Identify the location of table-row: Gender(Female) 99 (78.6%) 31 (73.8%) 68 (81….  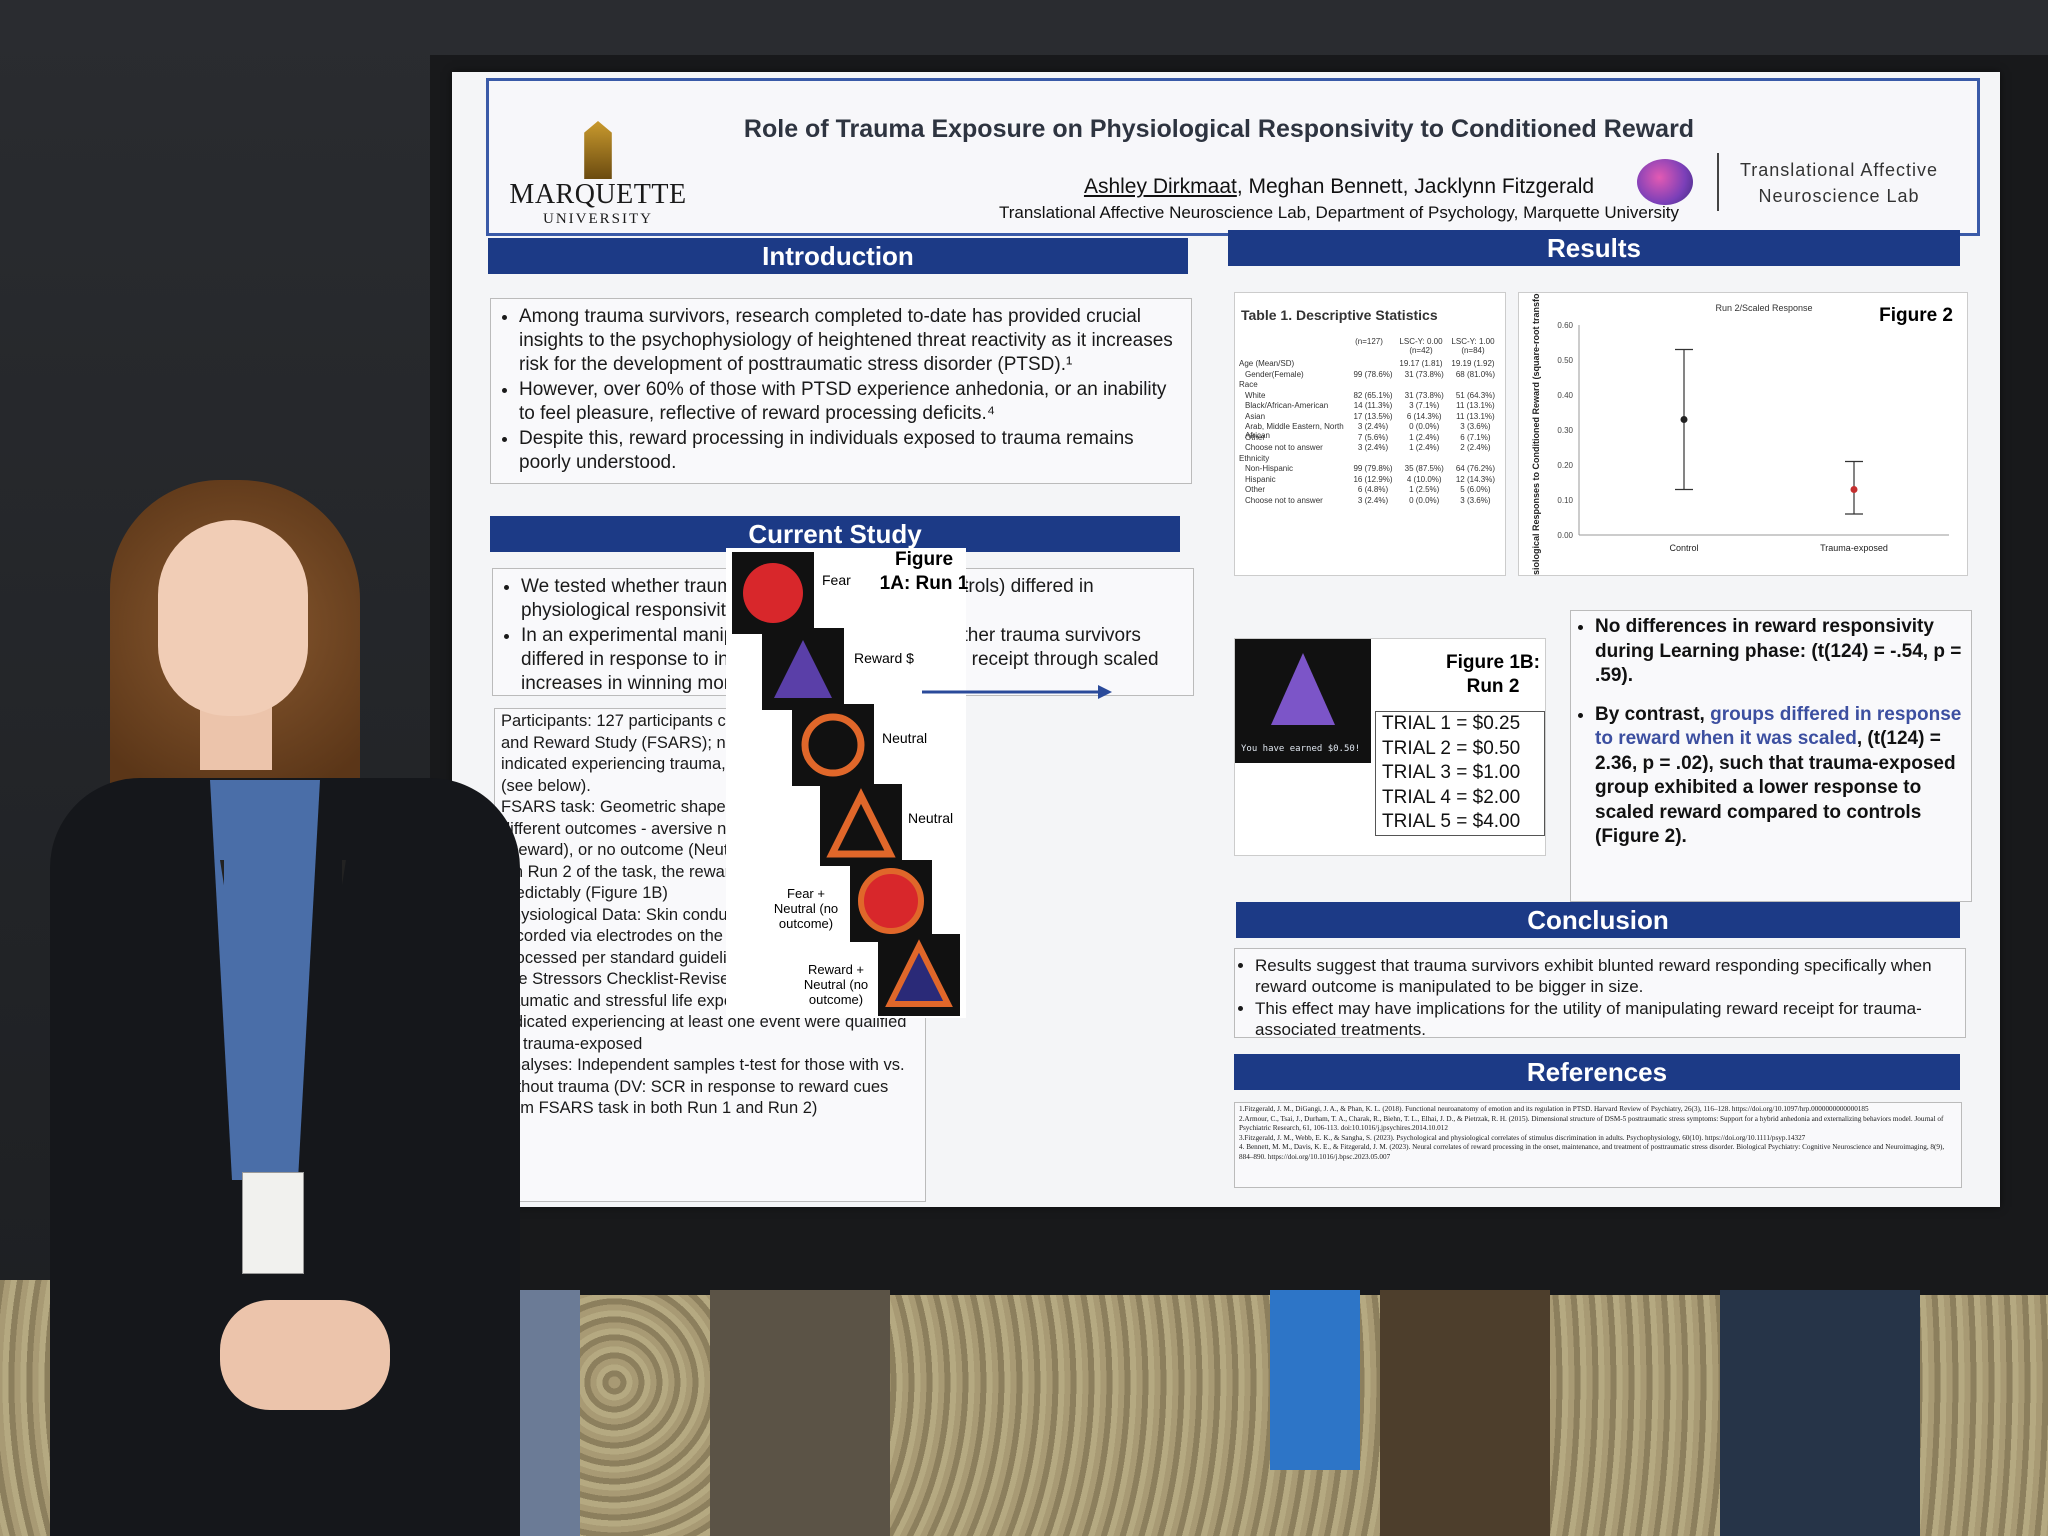
(1370, 375).